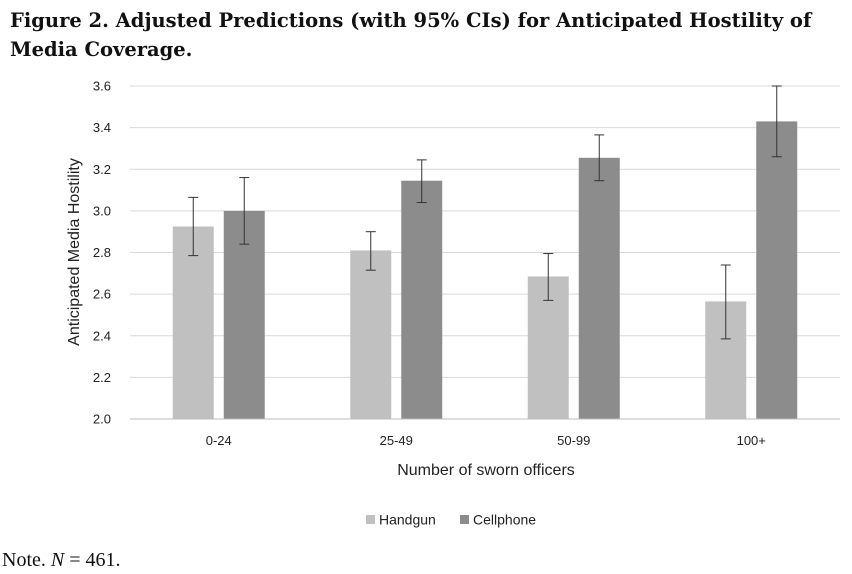 Image resolution: width=852 pixels, height=574 pixels. Describe the element at coordinates (102, 127) in the screenshot. I see `y-tick-label: 3.4` at that location.